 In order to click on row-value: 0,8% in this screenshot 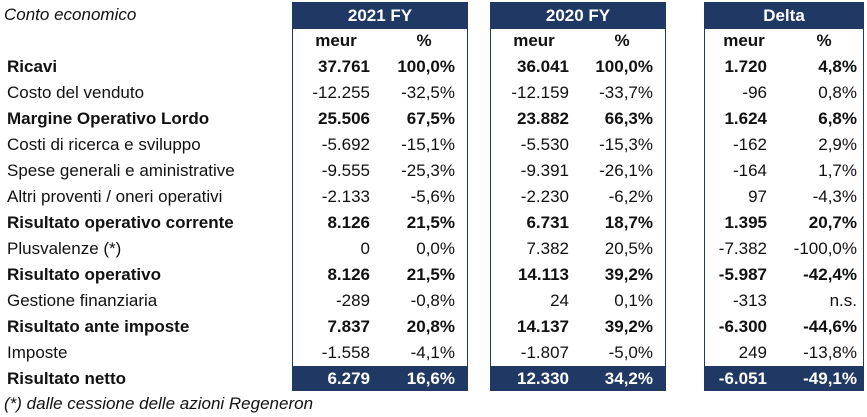, I will do `click(837, 92)`.